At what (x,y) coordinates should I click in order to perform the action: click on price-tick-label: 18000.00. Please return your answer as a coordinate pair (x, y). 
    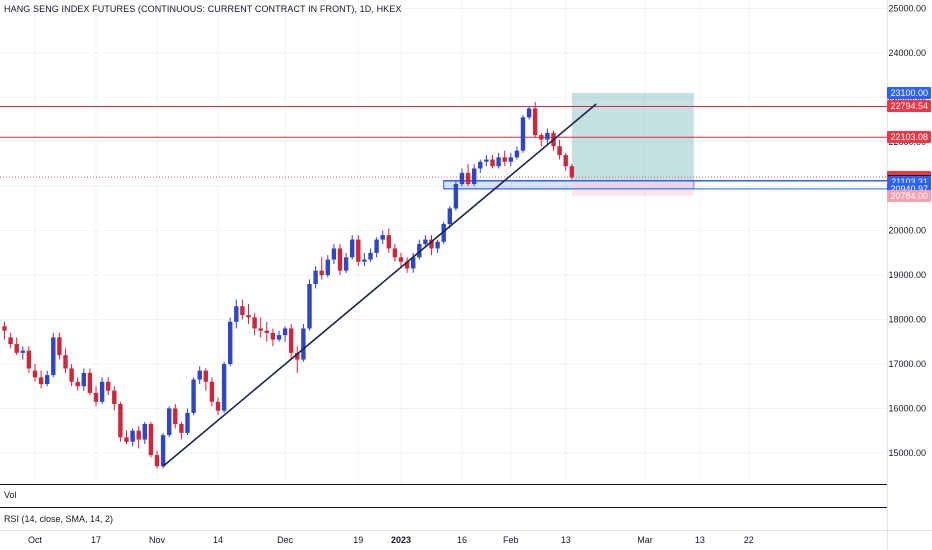
    Looking at the image, I should click on (907, 320).